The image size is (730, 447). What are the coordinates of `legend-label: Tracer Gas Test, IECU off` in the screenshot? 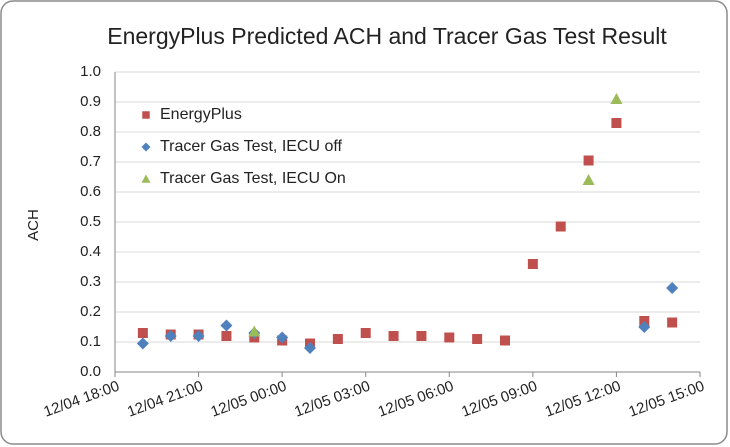 It's located at (251, 146).